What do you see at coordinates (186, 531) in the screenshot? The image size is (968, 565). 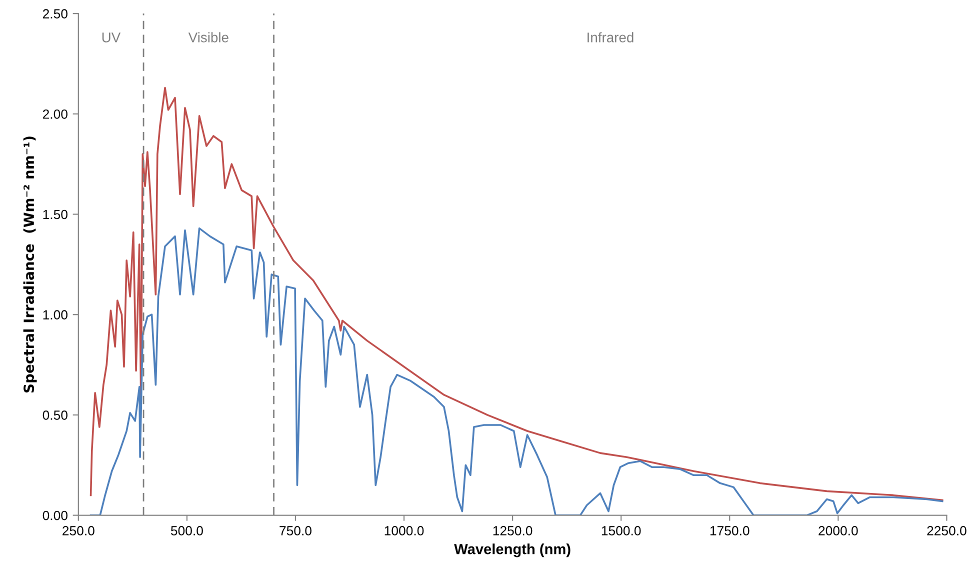 I see `x-tick-label: 500.0` at bounding box center [186, 531].